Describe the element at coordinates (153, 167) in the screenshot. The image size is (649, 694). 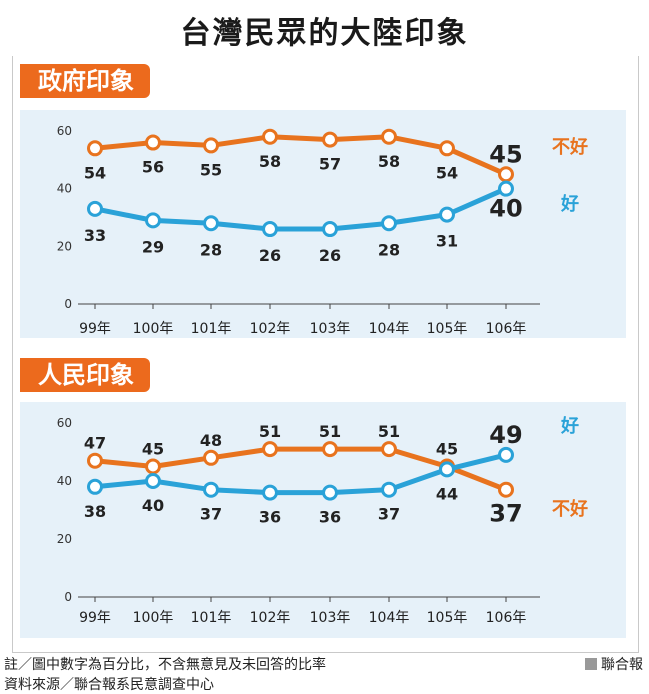
I see `bad-value-label: 56` at that location.